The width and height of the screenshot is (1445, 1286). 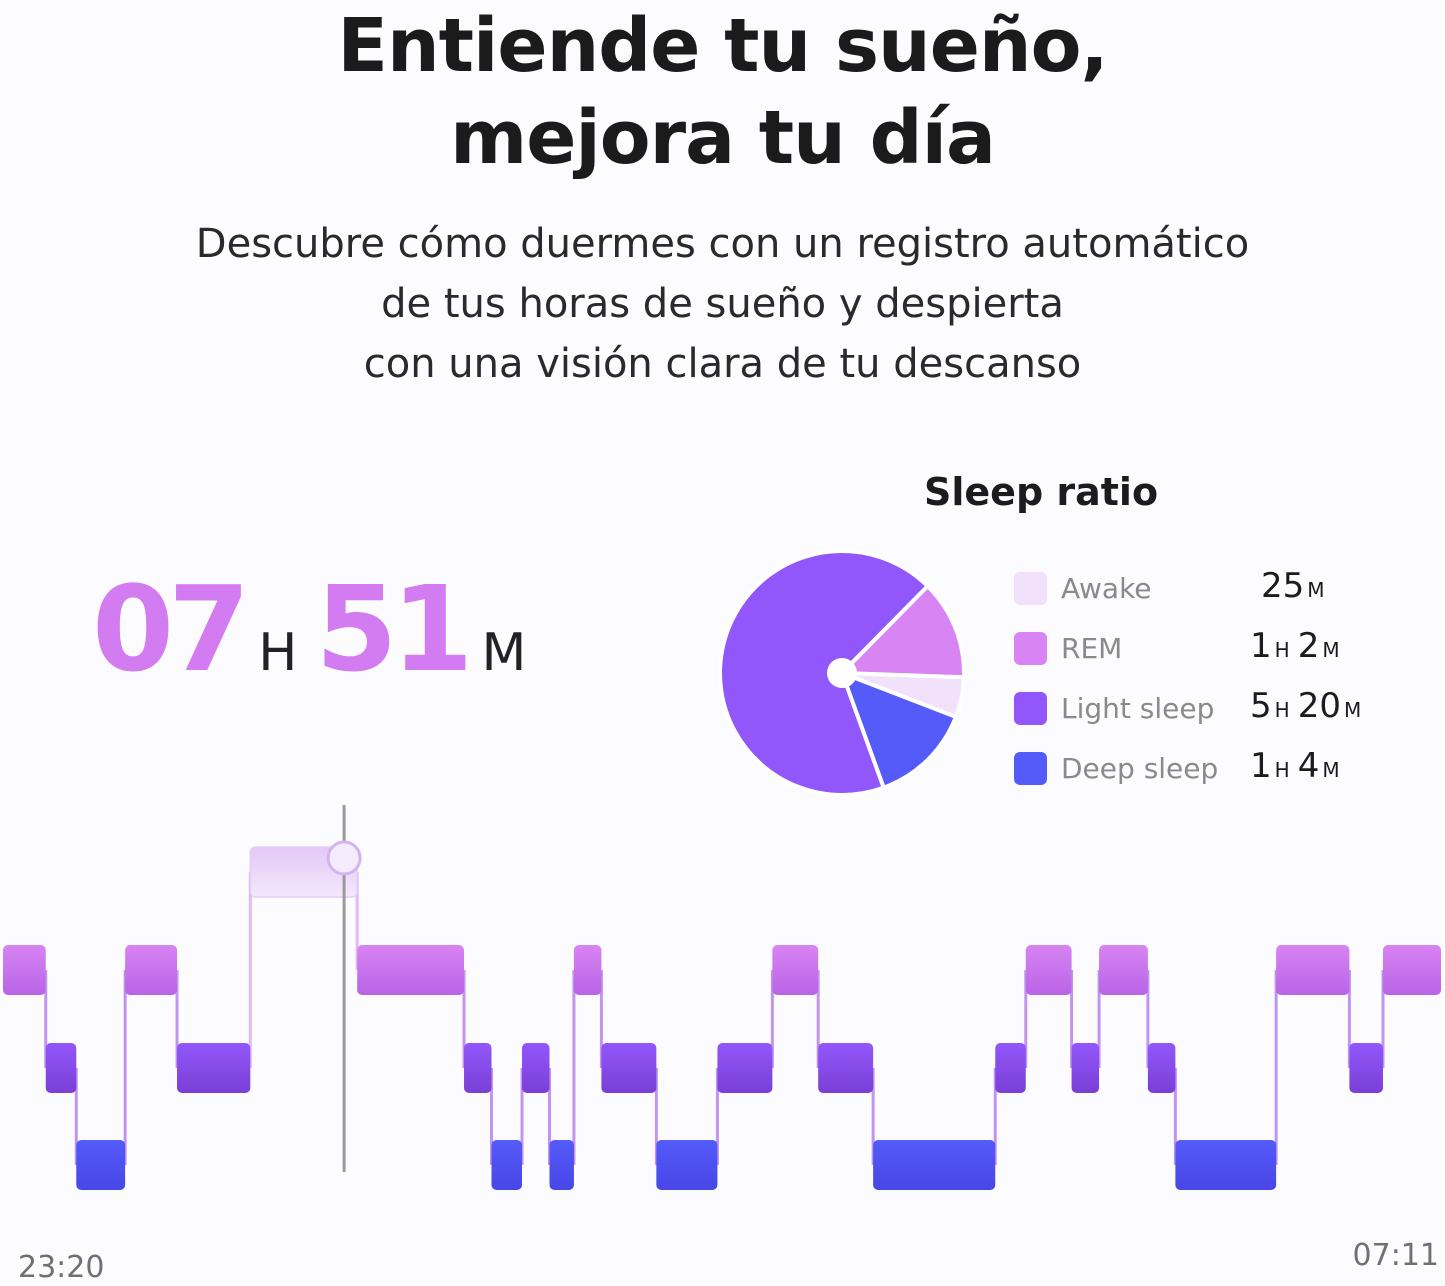 What do you see at coordinates (1395, 1255) in the screenshot?
I see `time-axis-end: 07:11` at bounding box center [1395, 1255].